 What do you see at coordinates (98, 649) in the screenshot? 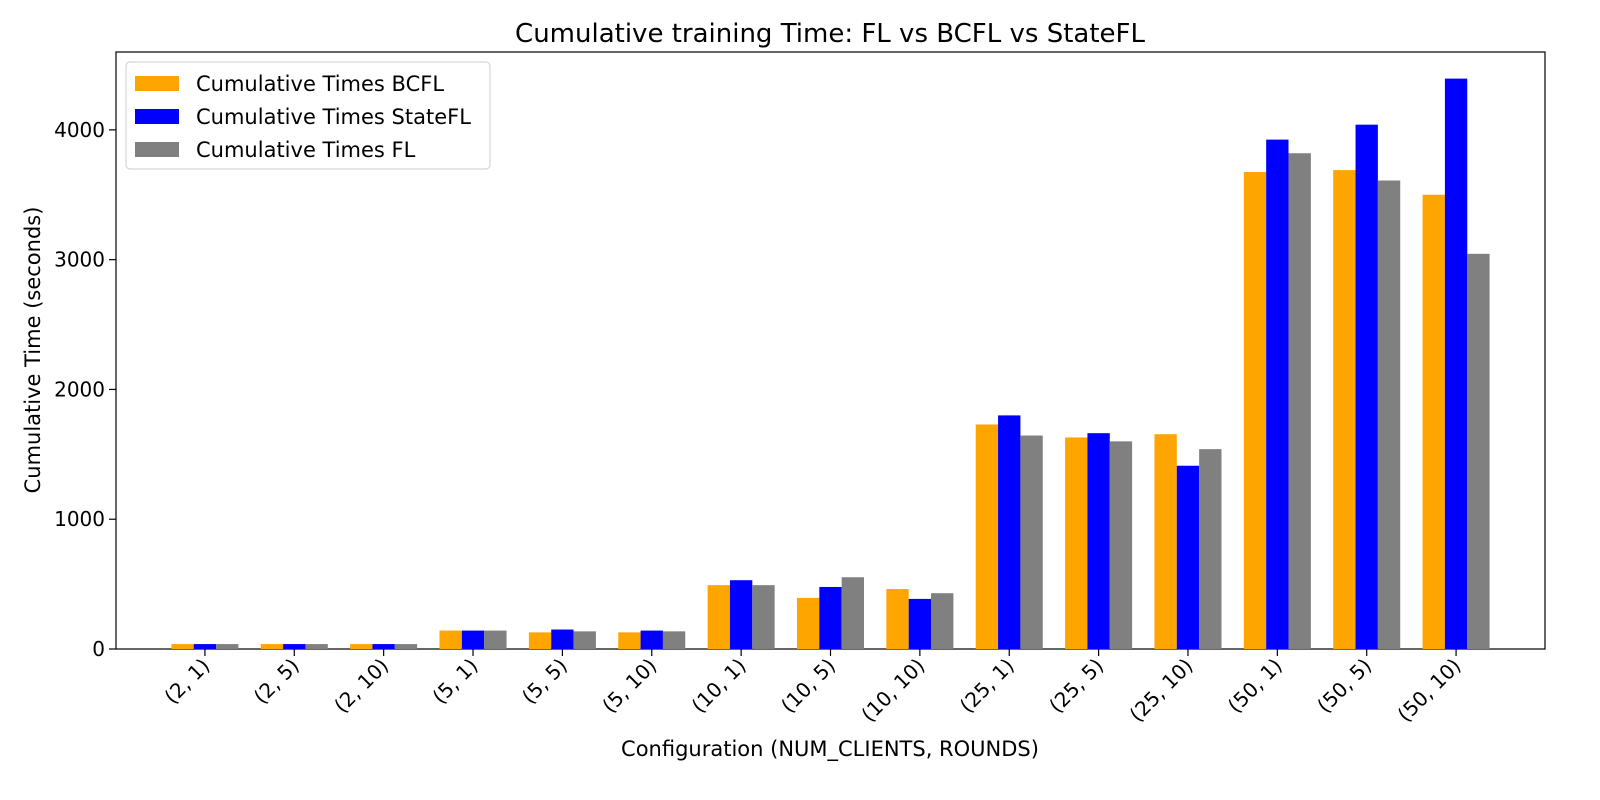
I see `y-tick-label: 0` at bounding box center [98, 649].